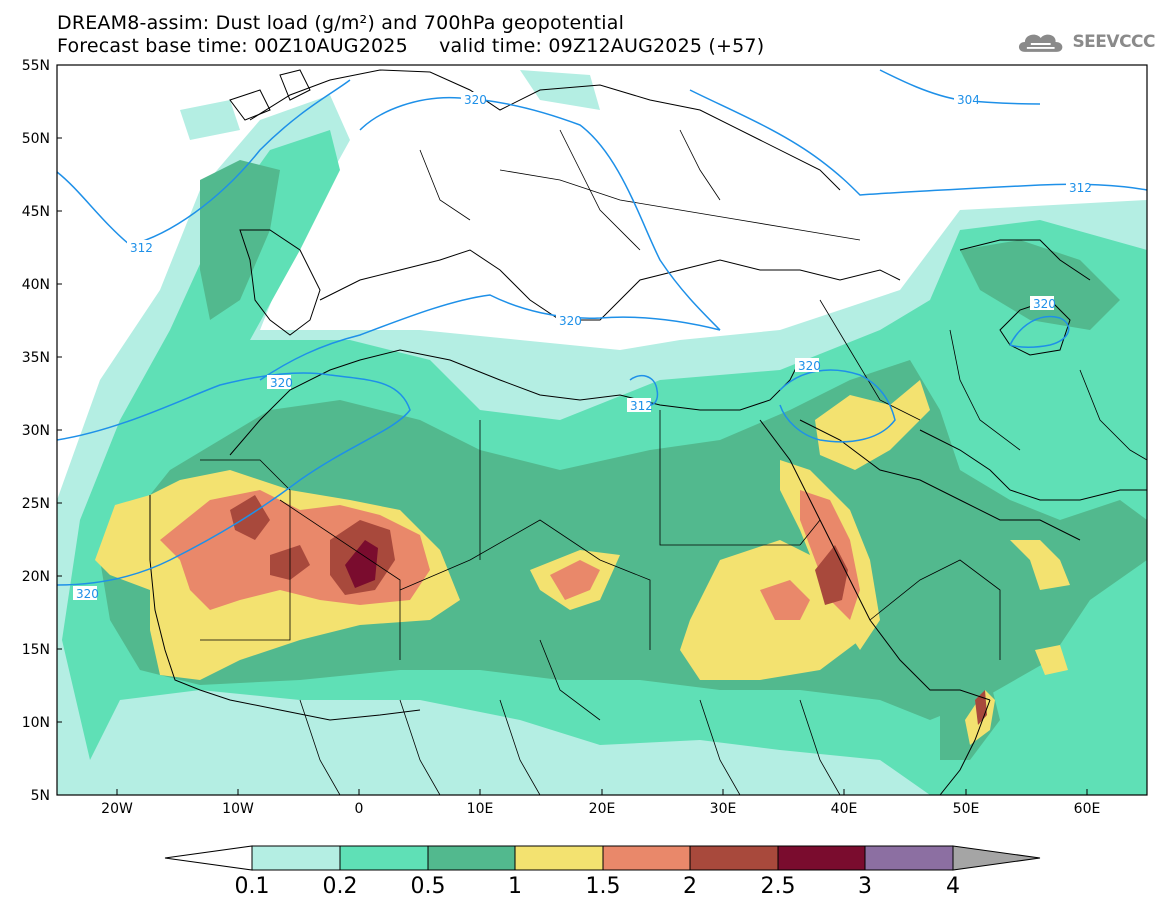 The image size is (1165, 907). I want to click on colorbar-label: 2, so click(690, 886).